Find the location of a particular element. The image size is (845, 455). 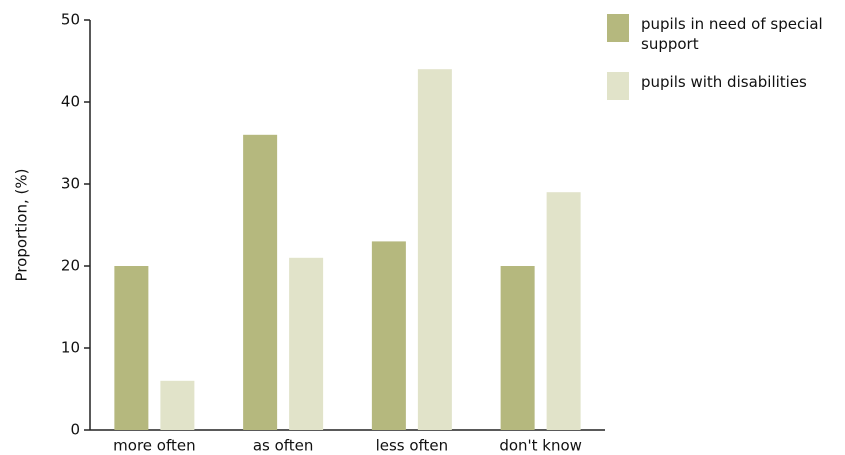

legend-item: pupils with disabilities is located at coordinates (719, 86).